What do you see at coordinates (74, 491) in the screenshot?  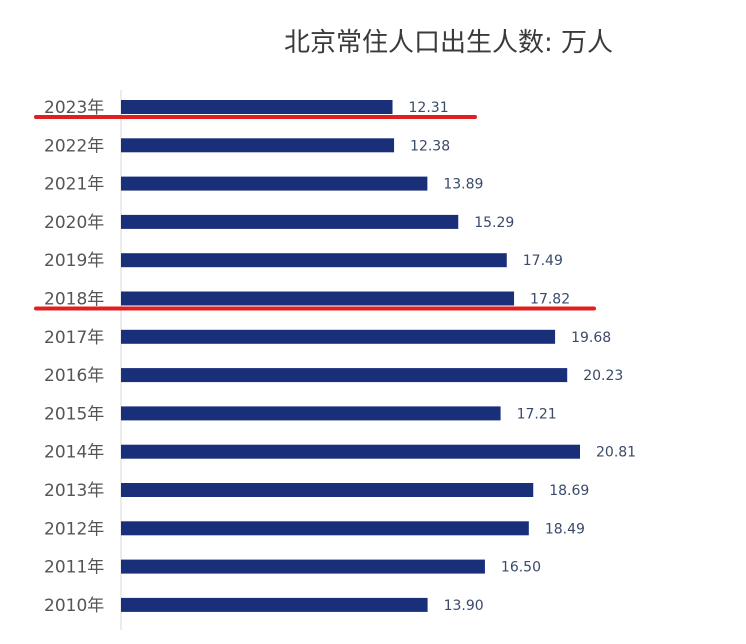 I see `category-label: 2013年` at bounding box center [74, 491].